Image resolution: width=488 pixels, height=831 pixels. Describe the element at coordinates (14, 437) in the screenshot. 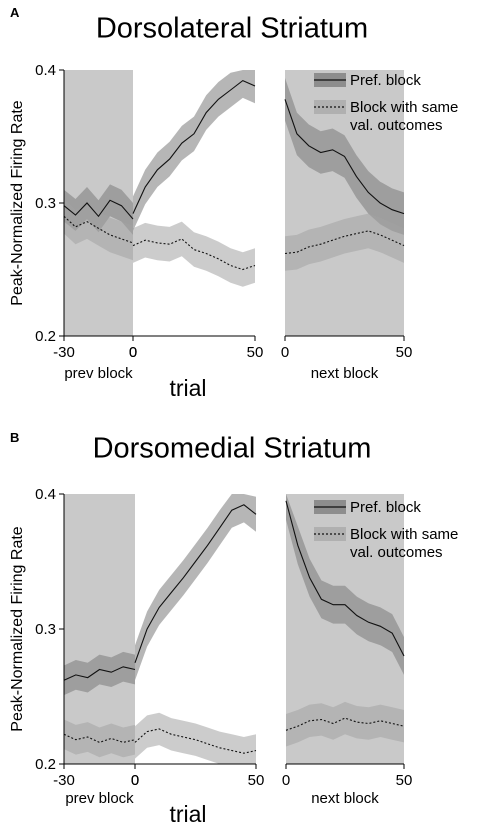

I see `panel-letter: B` at that location.